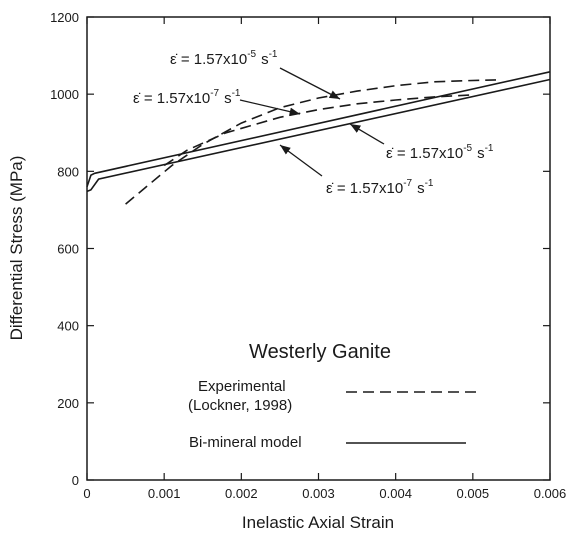 The image size is (569, 540). I want to click on exp-series-slow, so click(318, 130).